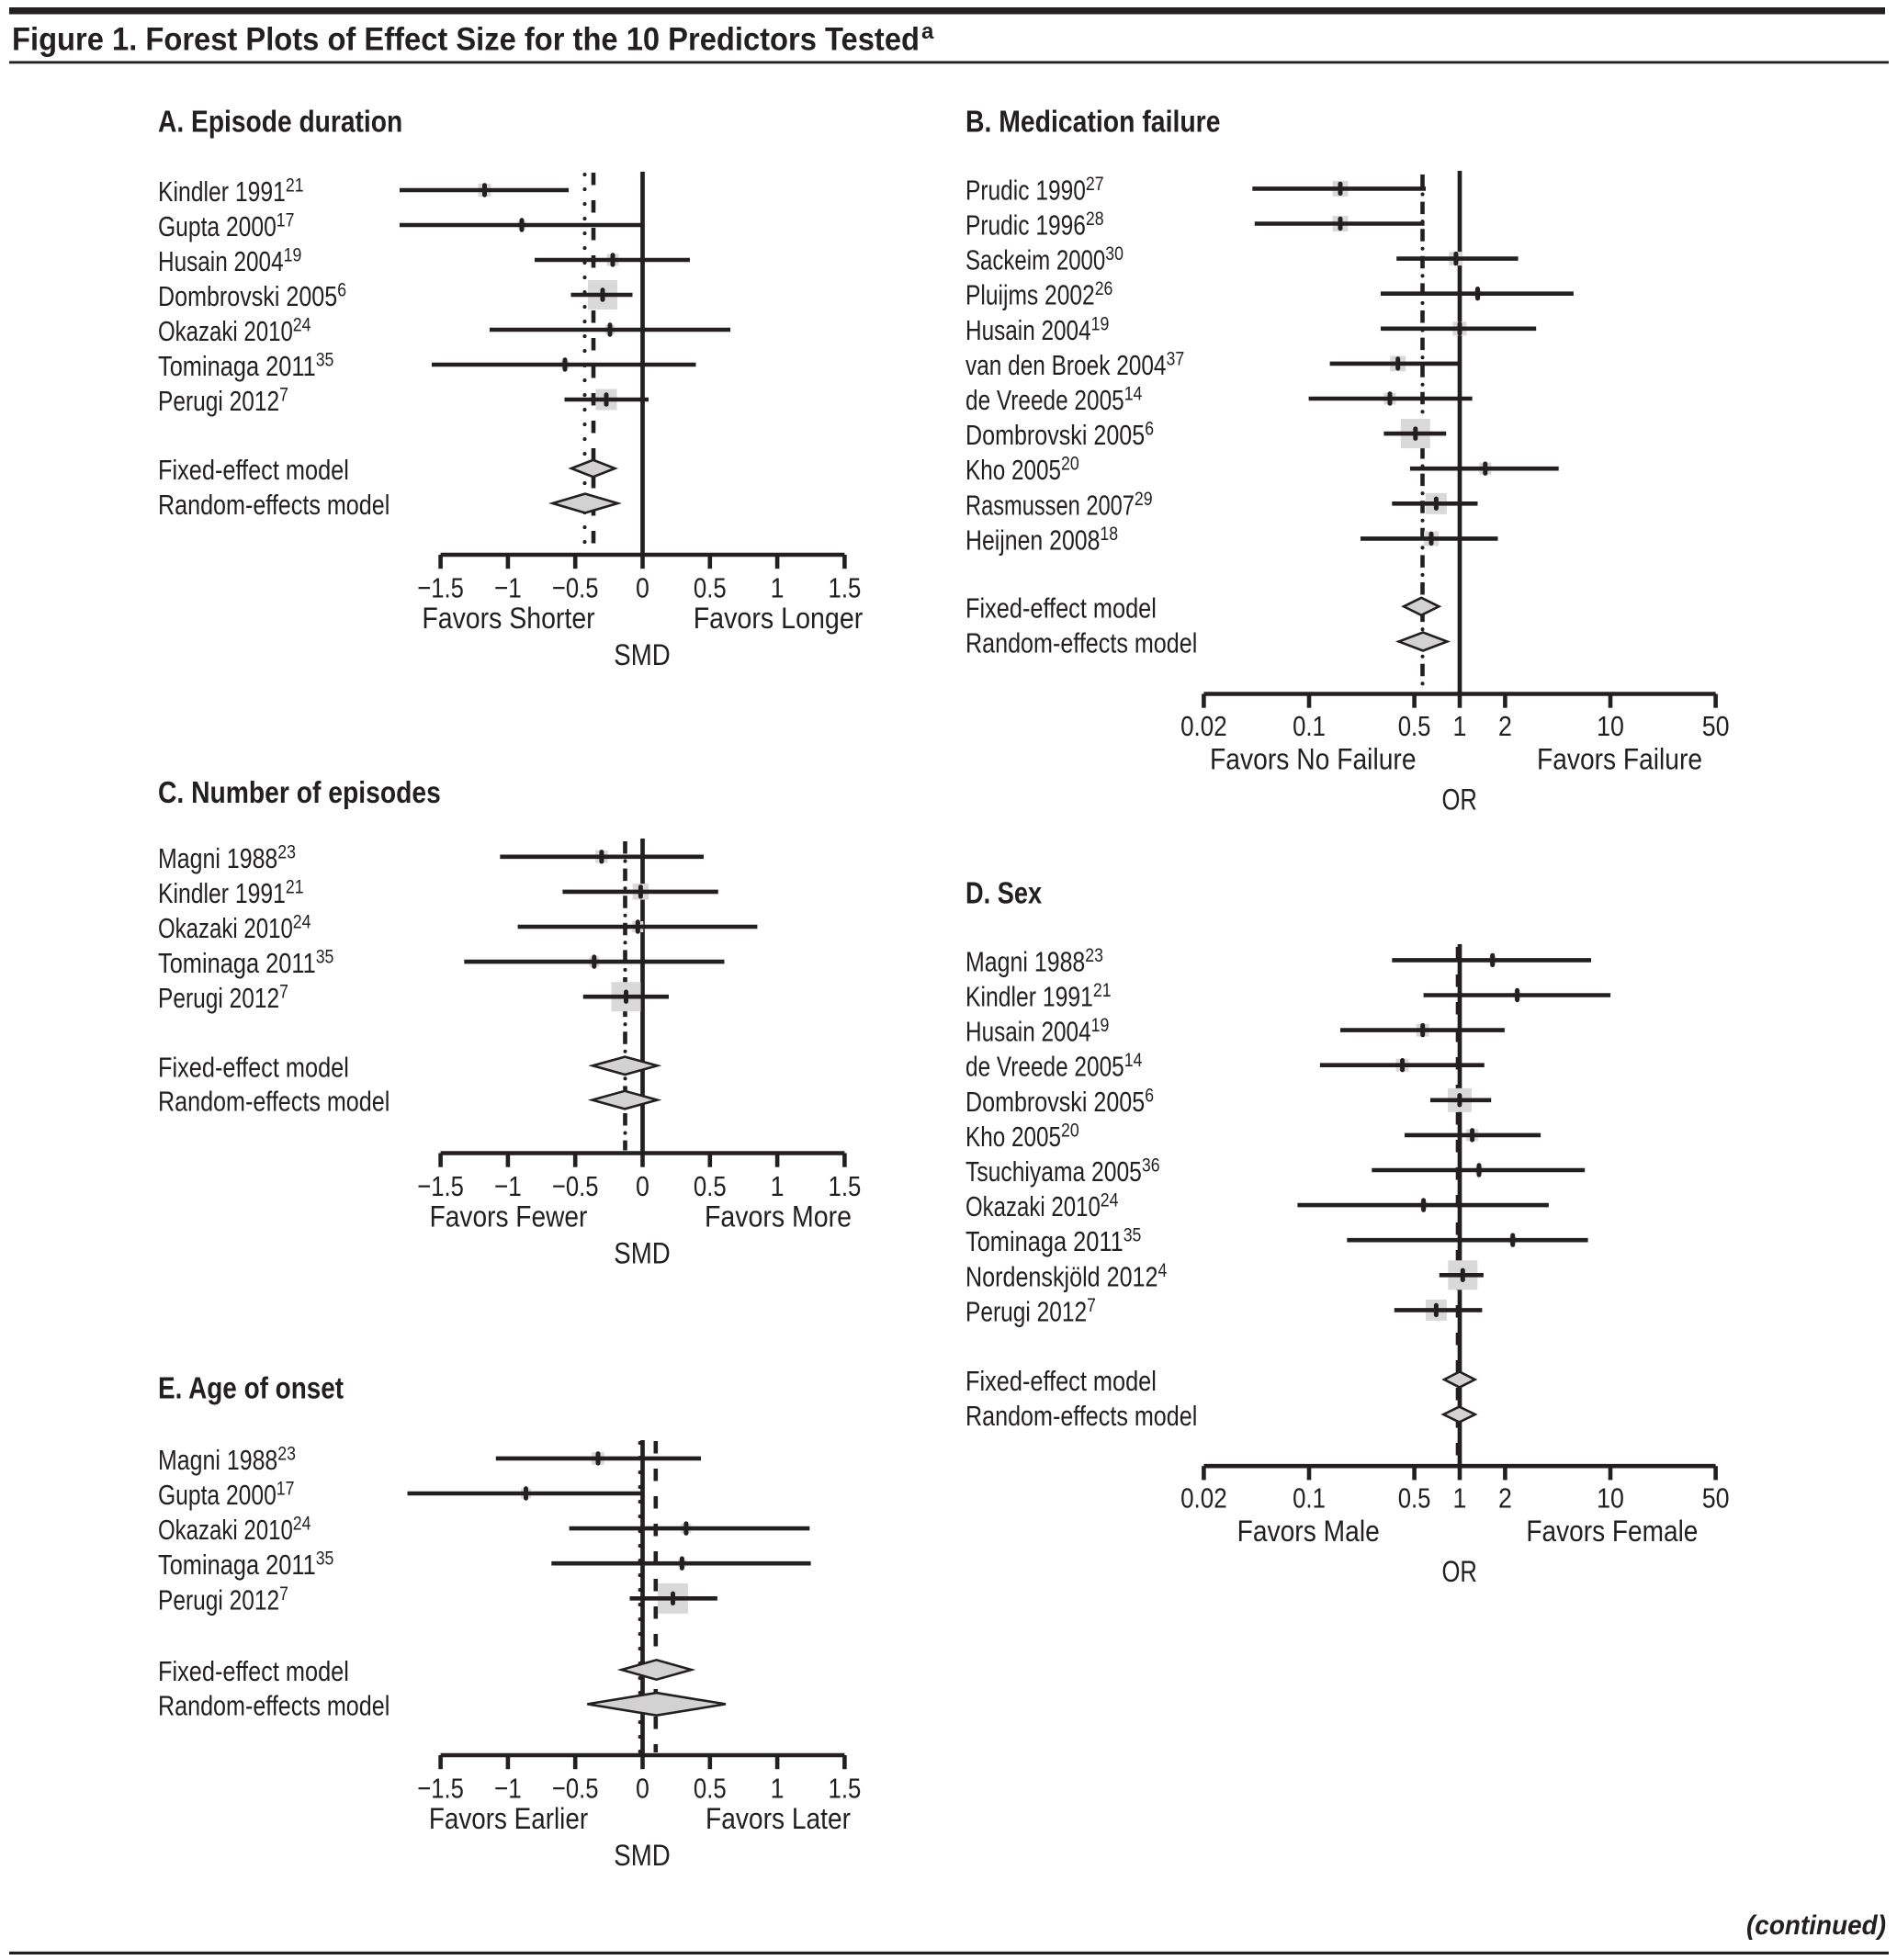  What do you see at coordinates (1610, 726) in the screenshot?
I see `svg-text: 10` at bounding box center [1610, 726].